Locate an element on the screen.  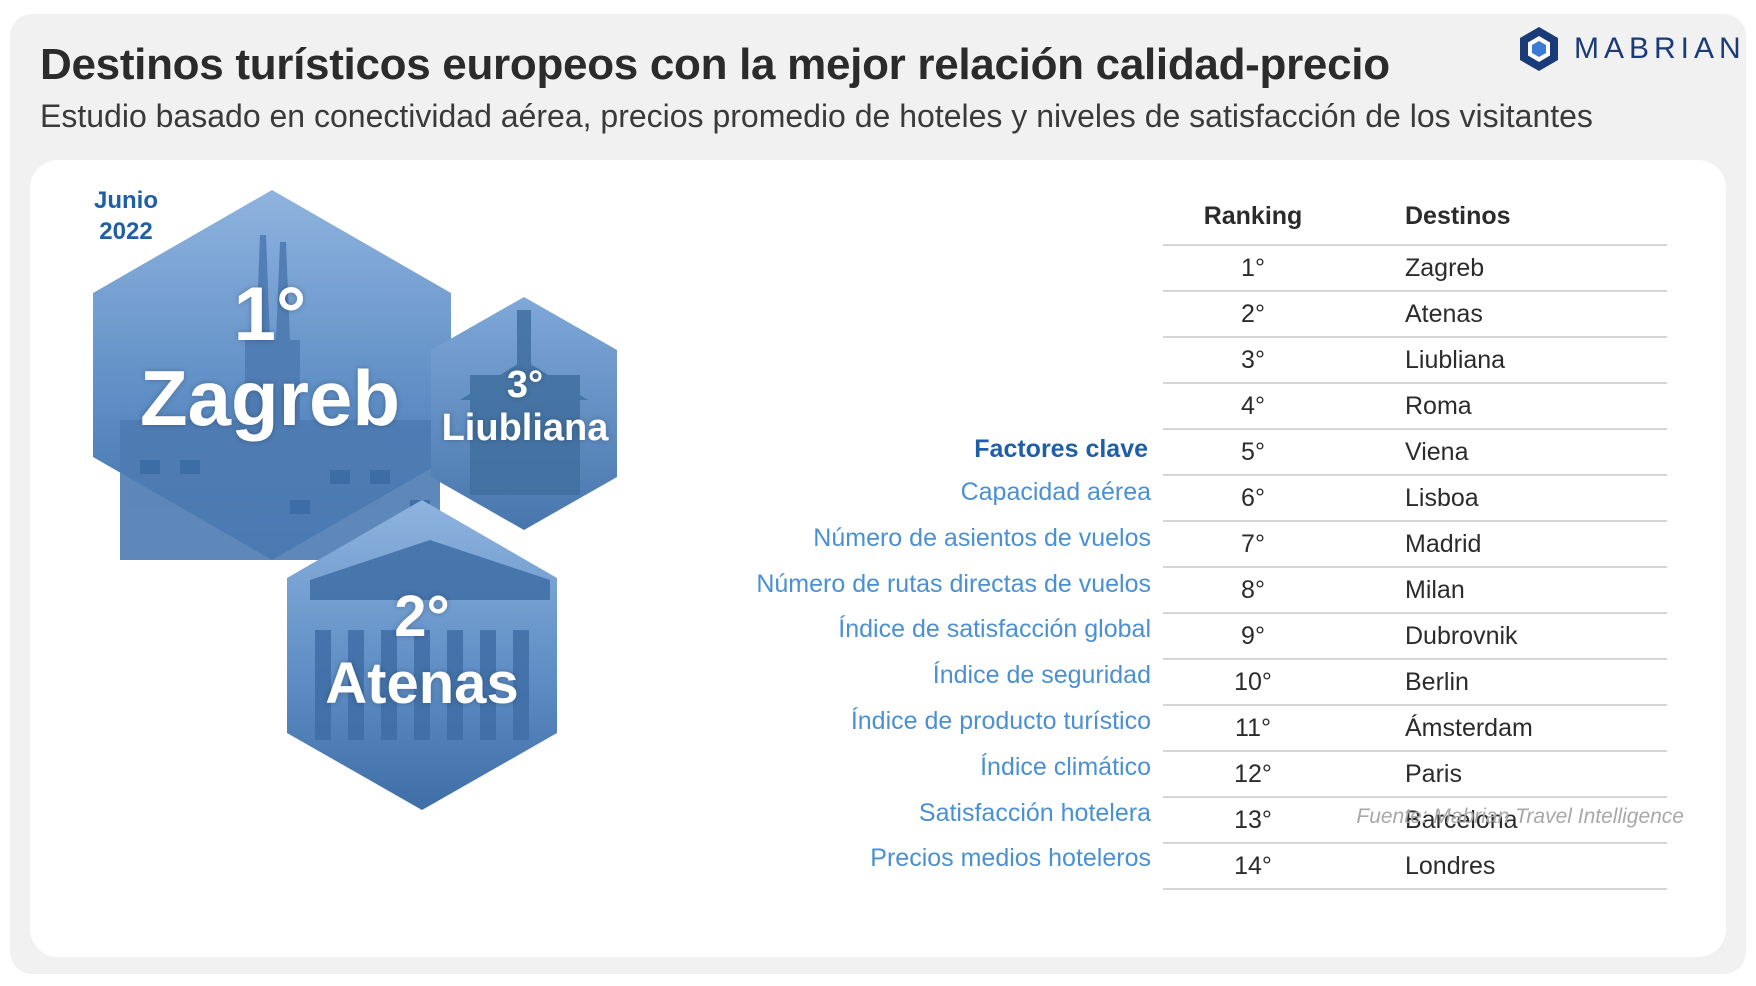
rank-cell: 8° is located at coordinates (1253, 589).